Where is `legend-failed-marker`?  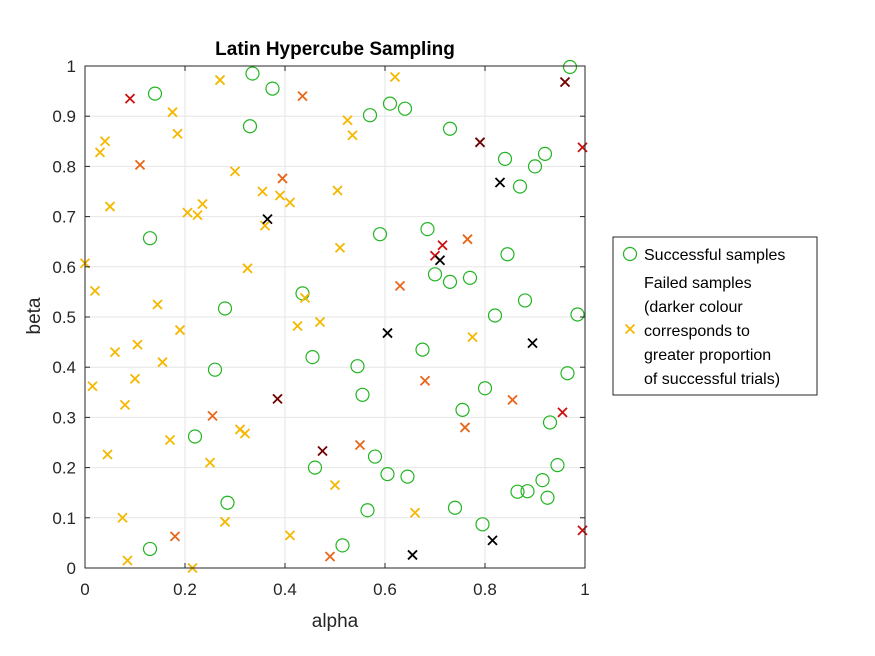
legend-failed-marker is located at coordinates (630, 329).